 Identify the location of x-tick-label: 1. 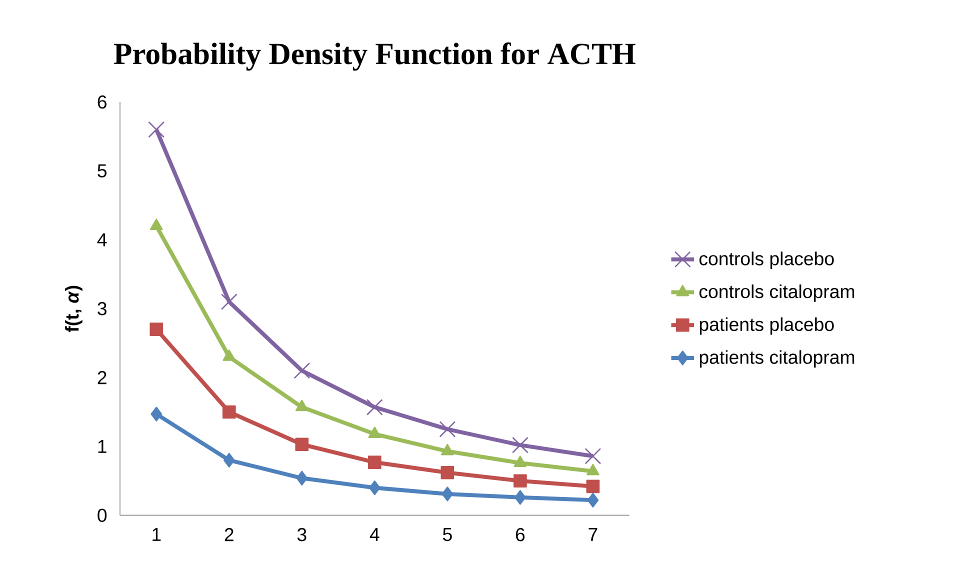
(156, 534).